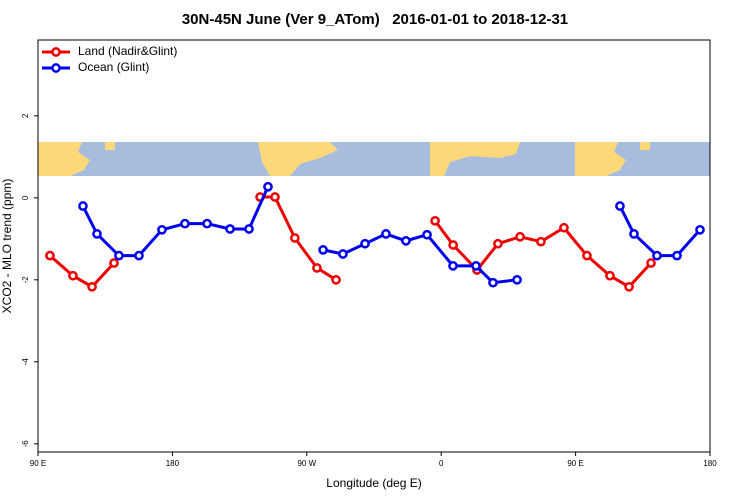 This screenshot has width=750, height=500. What do you see at coordinates (25, 197) in the screenshot?
I see `y-tick-label: 0` at bounding box center [25, 197].